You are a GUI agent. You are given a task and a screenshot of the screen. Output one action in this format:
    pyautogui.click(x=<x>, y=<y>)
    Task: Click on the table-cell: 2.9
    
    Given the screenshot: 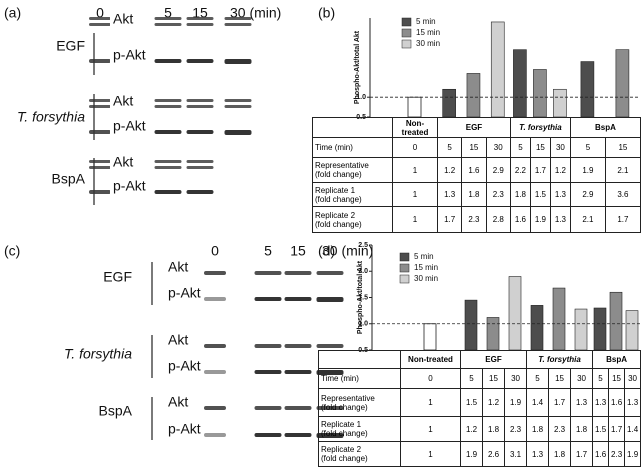 What is the action you would take?
    pyautogui.click(x=587, y=194)
    